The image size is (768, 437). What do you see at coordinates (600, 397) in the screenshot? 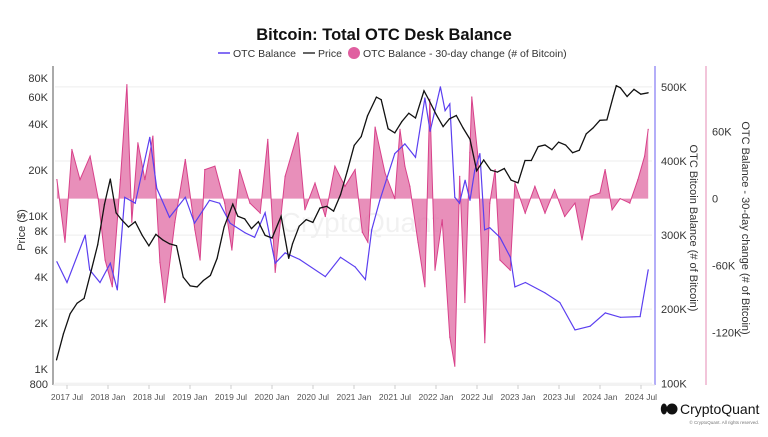
I see `x-tick-label: 2024 Jan` at bounding box center [600, 397].